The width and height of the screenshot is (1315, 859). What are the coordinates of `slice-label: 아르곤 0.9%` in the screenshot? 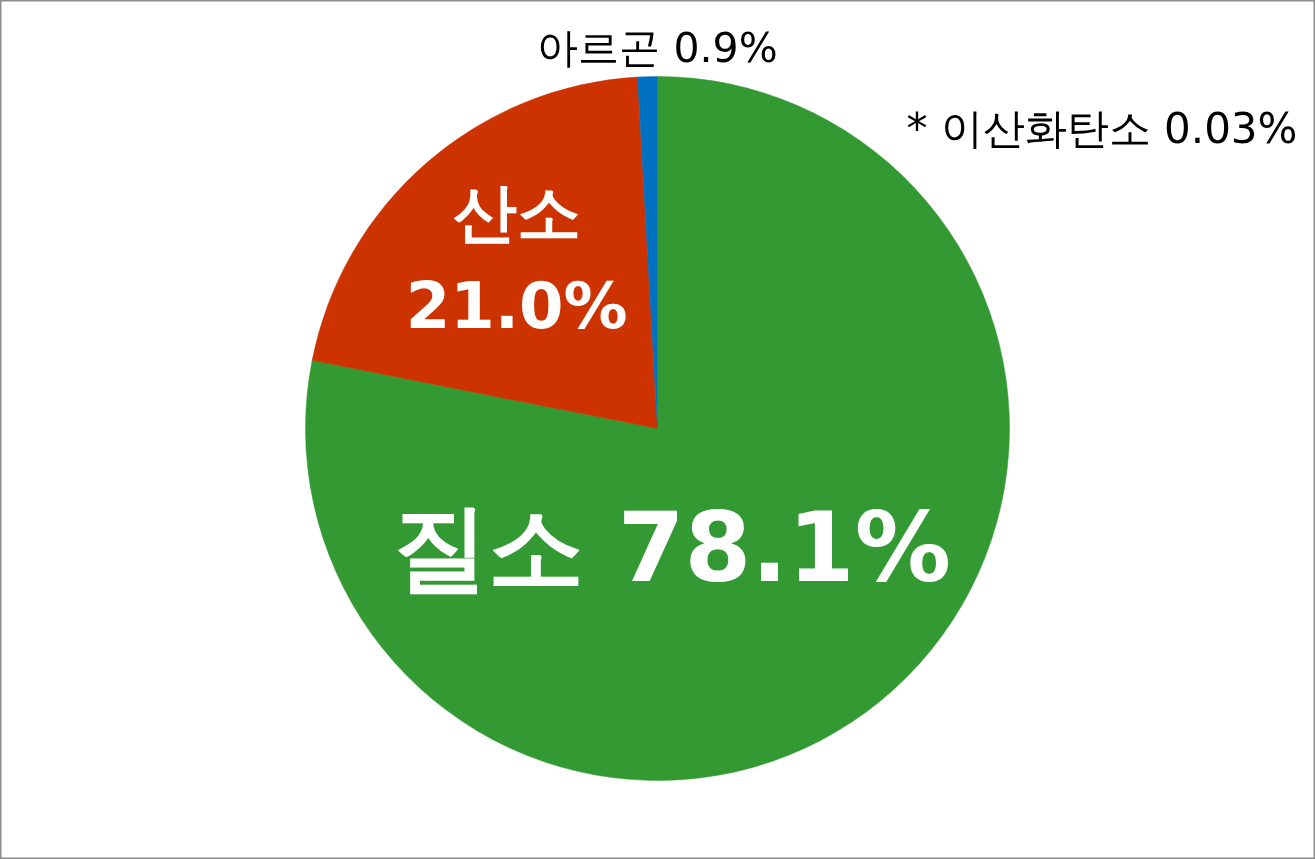 It's located at (657, 48).